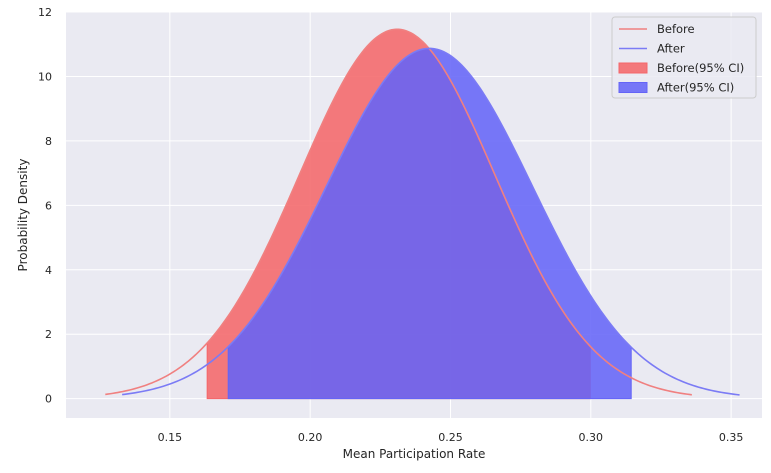  What do you see at coordinates (450, 437) in the screenshot?
I see `x-tick-label: 0.25` at bounding box center [450, 437].